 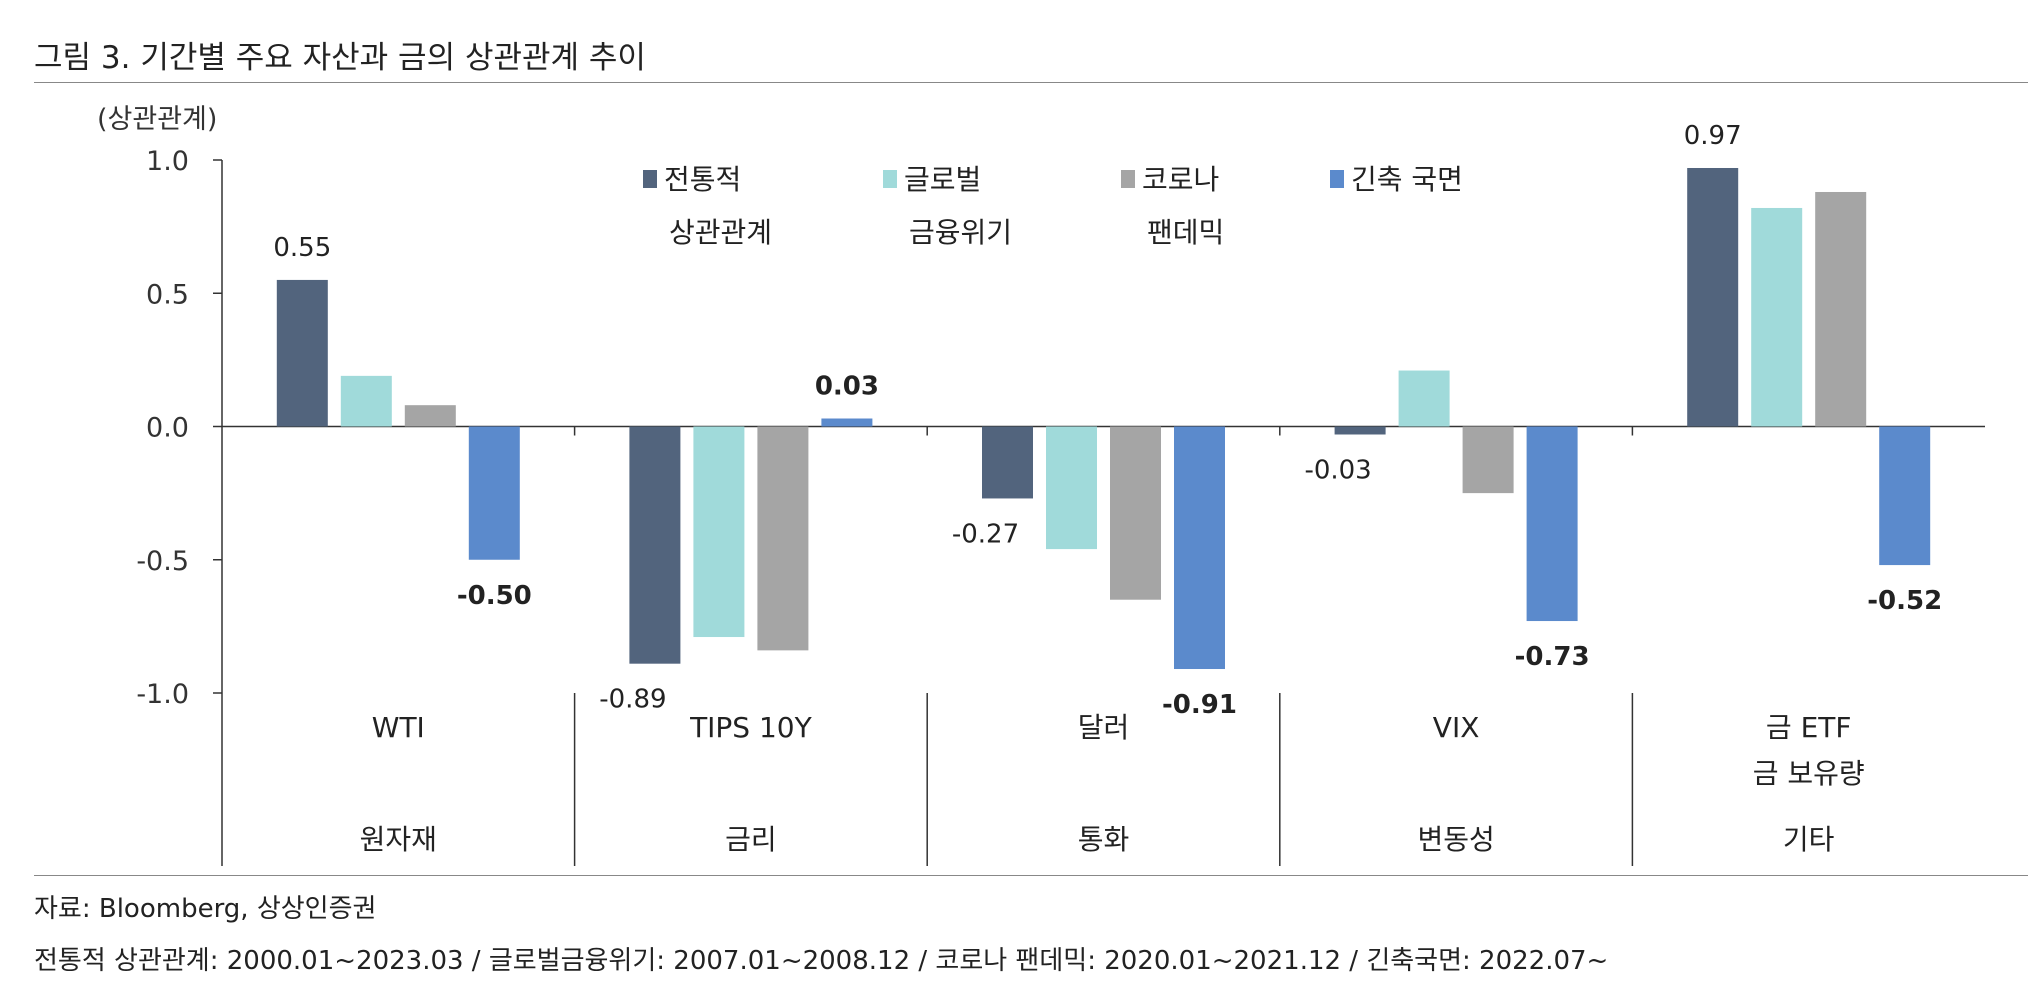 What do you see at coordinates (167, 428) in the screenshot?
I see `y-tick-label: 0.0` at bounding box center [167, 428].